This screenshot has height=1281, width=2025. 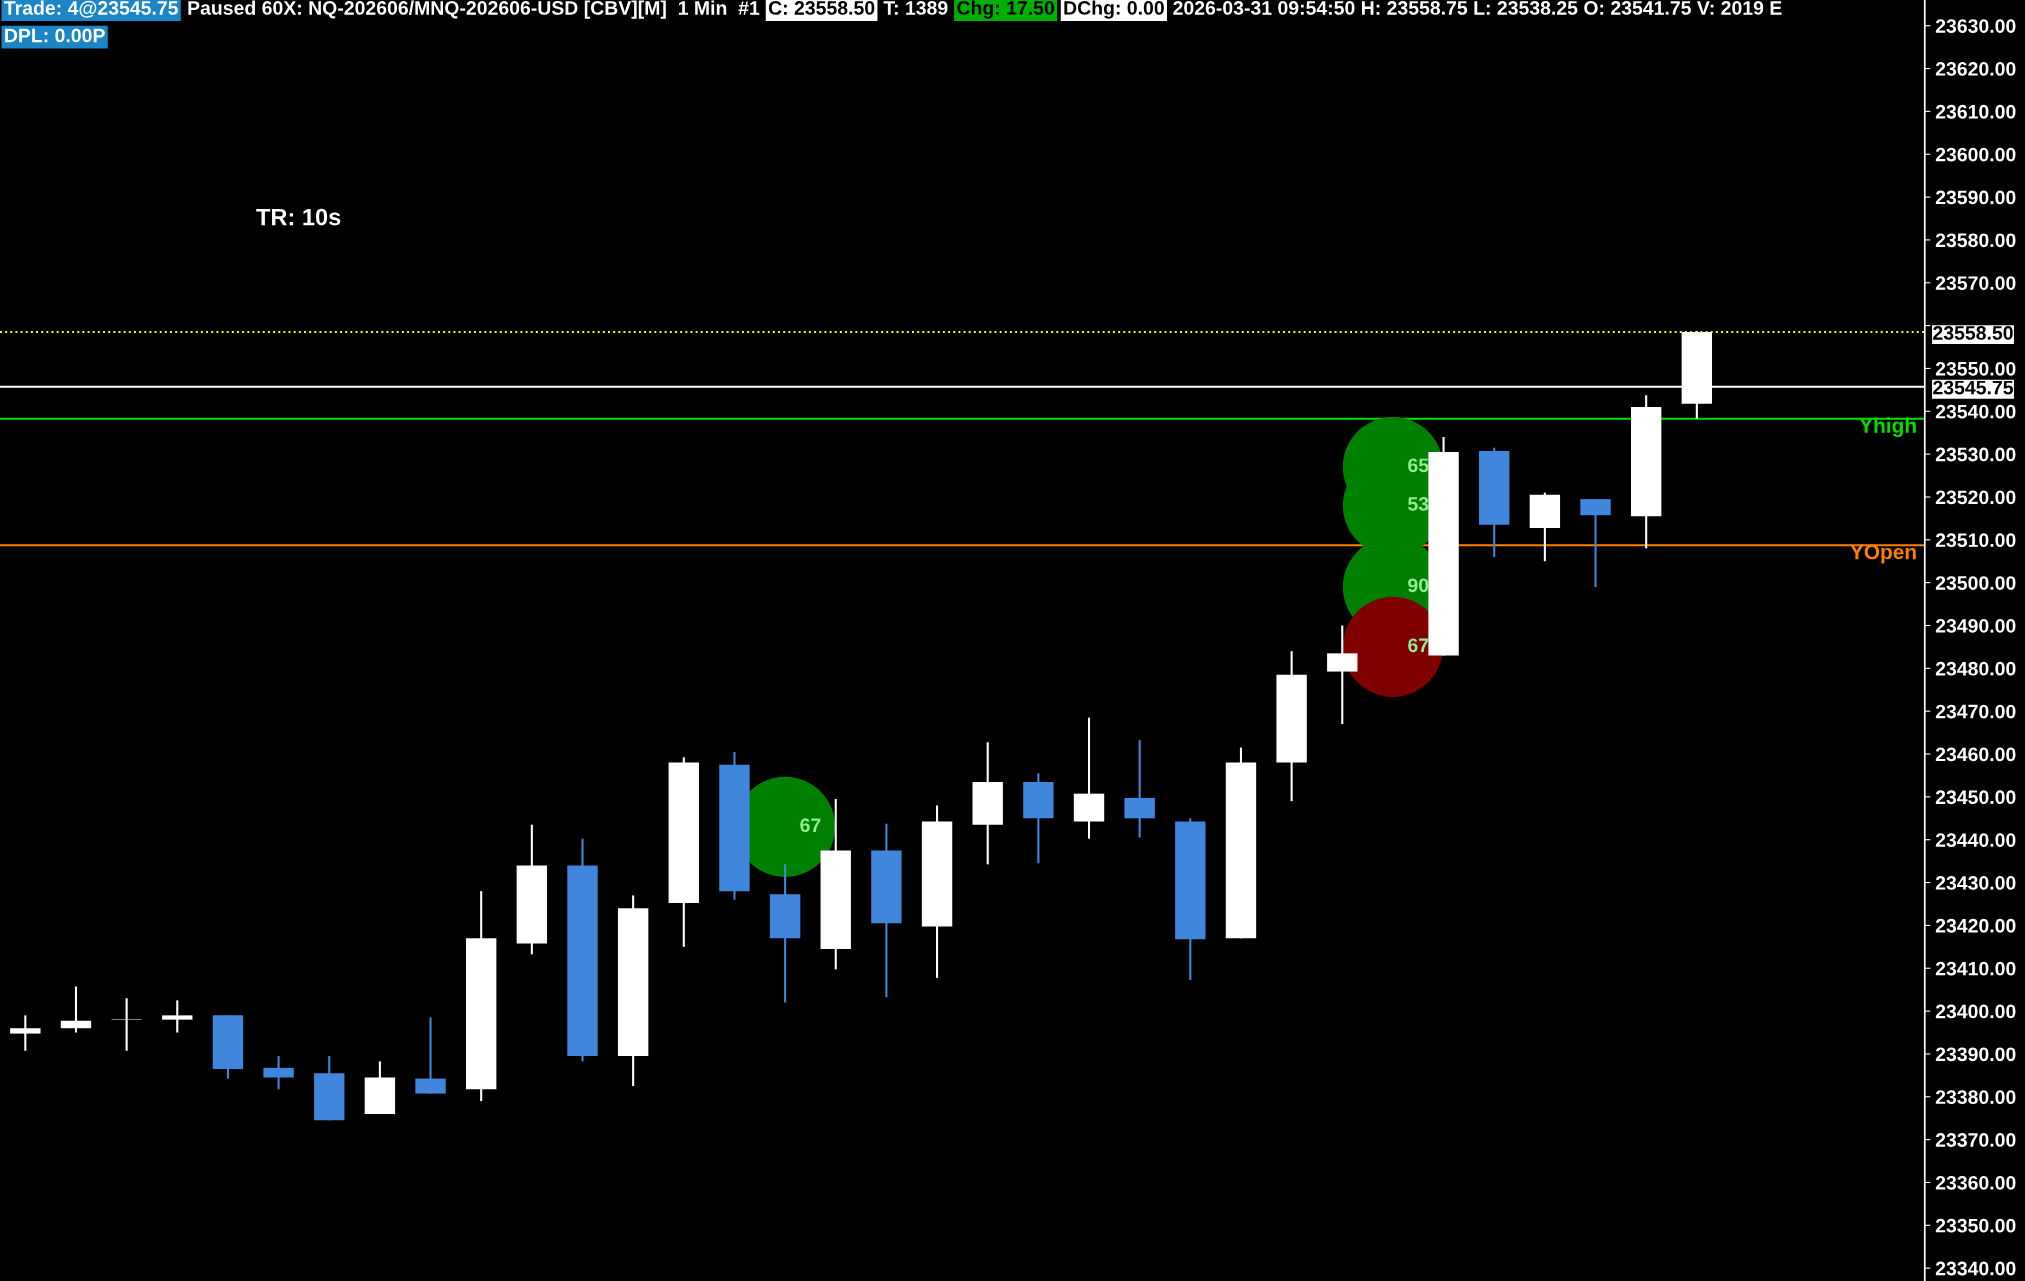 What do you see at coordinates (1975, 797) in the screenshot?
I see `y-tick-label: 23450.00` at bounding box center [1975, 797].